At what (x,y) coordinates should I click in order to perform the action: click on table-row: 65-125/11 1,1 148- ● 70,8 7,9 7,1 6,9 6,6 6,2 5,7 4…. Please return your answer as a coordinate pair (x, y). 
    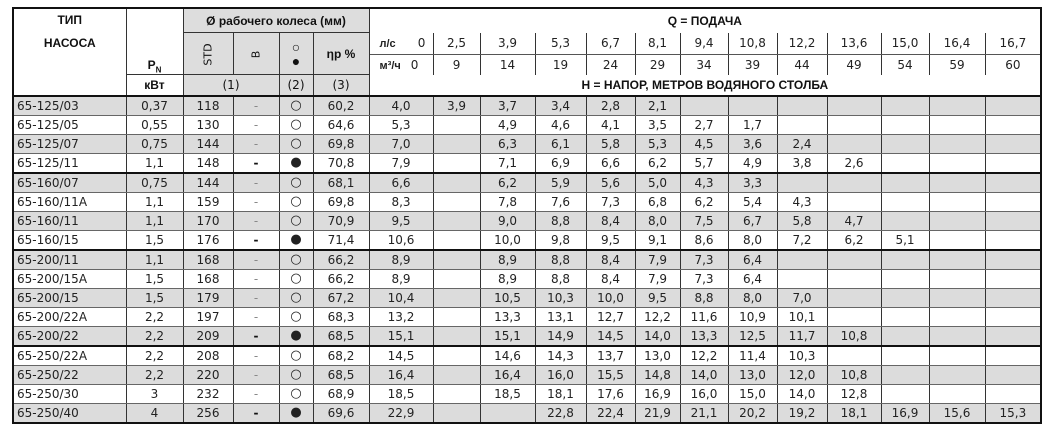
    Looking at the image, I should click on (527, 163).